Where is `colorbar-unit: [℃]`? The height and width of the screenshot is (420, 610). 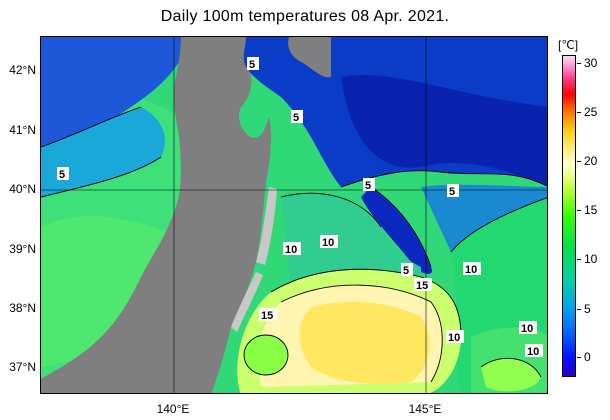
colorbar-unit: [℃] is located at coordinates (568, 45).